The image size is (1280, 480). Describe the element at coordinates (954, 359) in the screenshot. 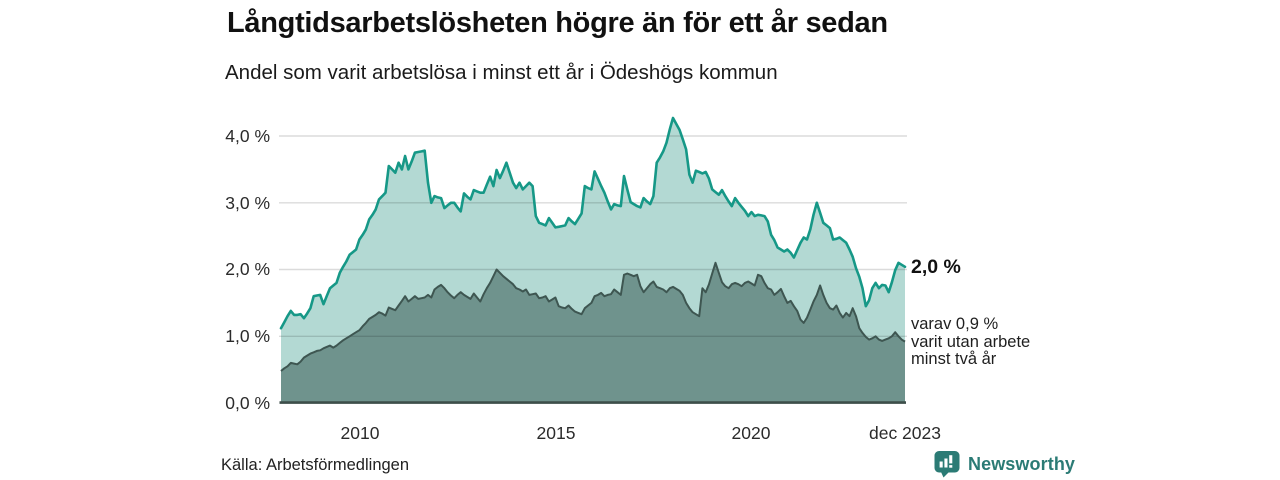

I see `annotation-line-3: minst två år` at that location.